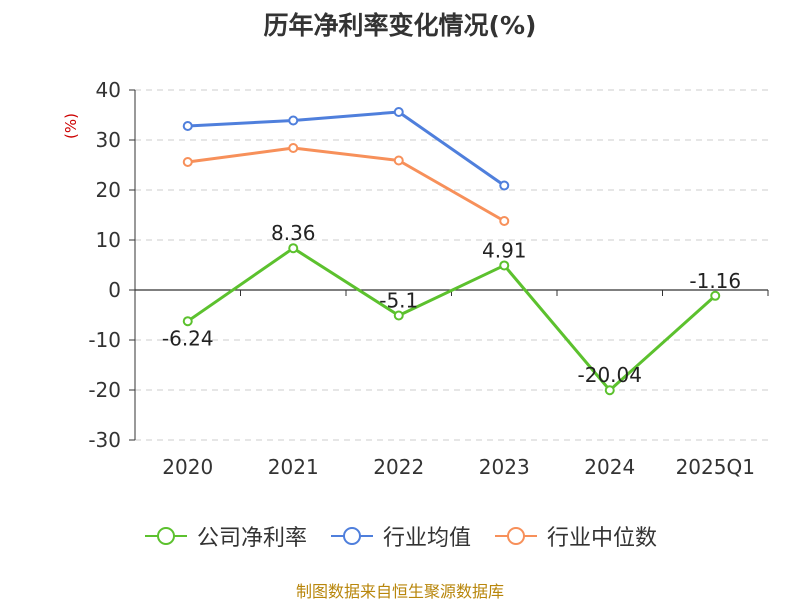 This screenshot has height=602, width=800. What do you see at coordinates (108, 140) in the screenshot?
I see `y-tick-label: 30` at bounding box center [108, 140].